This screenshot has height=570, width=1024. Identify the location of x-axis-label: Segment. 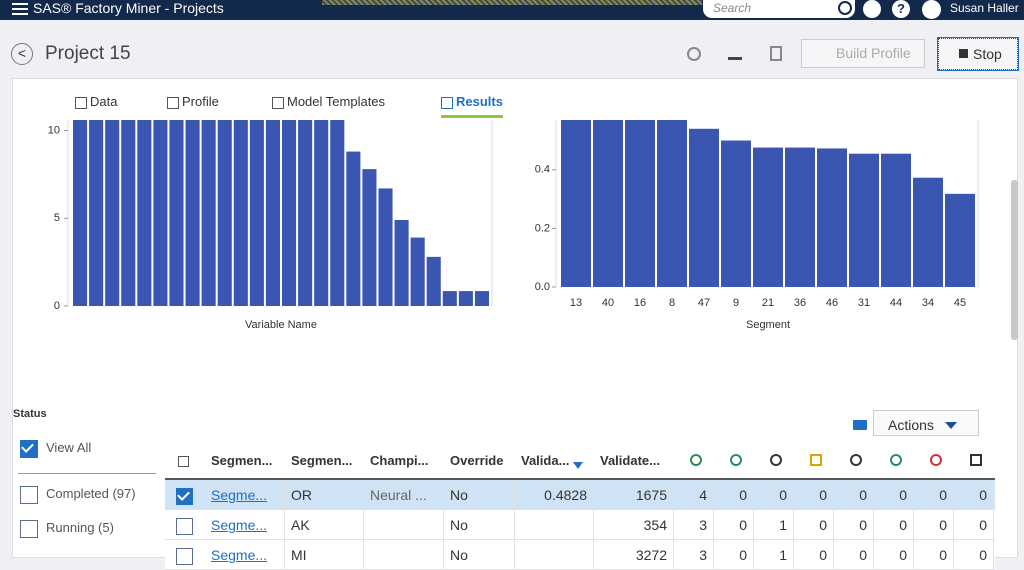
(768, 325).